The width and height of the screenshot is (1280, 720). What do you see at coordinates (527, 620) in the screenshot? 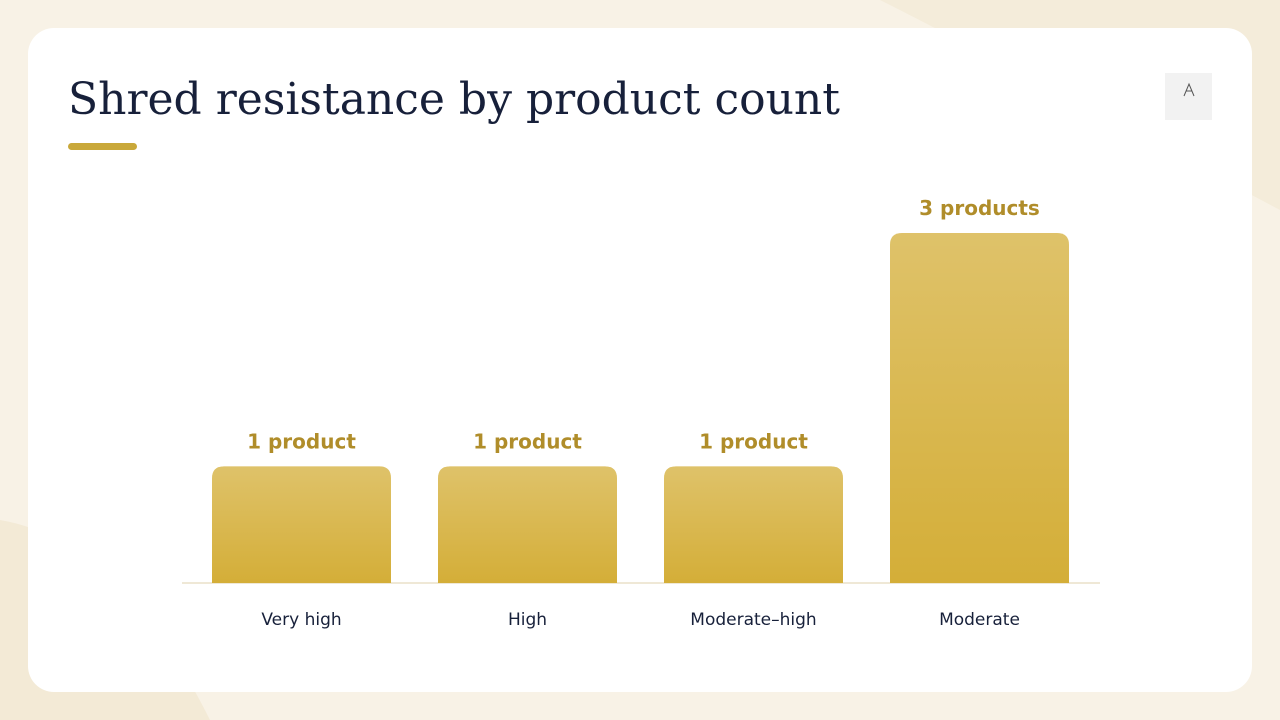
I see `x-tick-label: High` at bounding box center [527, 620].